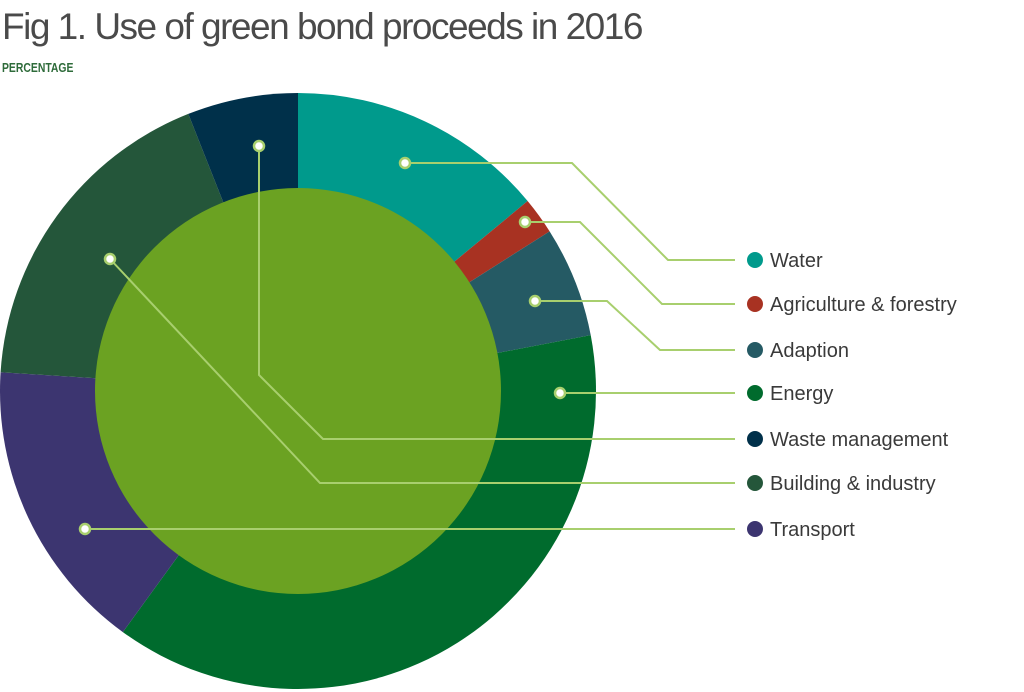 The height and width of the screenshot is (692, 1024). I want to click on legend-item-transport: Transport, so click(801, 530).